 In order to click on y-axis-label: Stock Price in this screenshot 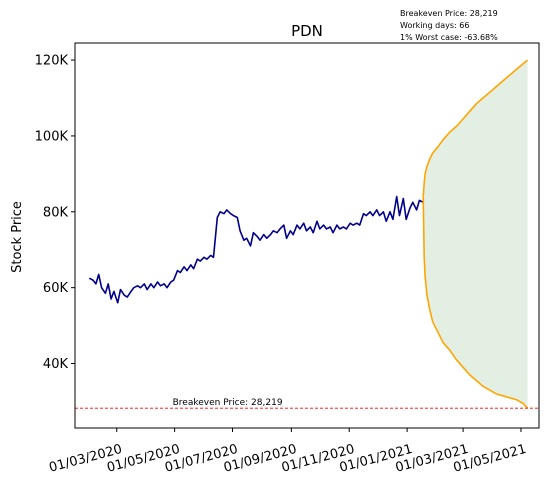, I will do `click(17, 237)`.